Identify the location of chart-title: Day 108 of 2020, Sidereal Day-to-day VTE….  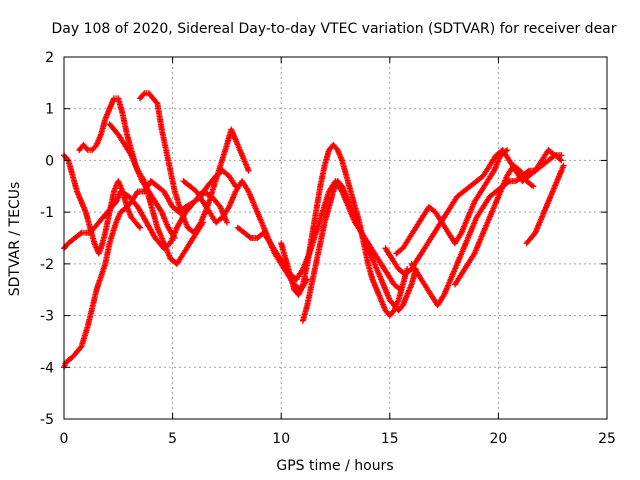
(333, 29).